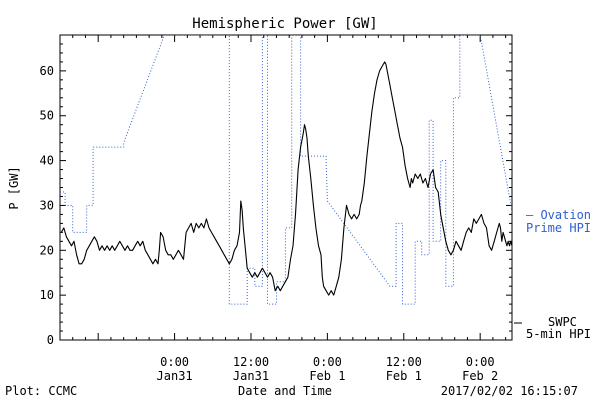 The width and height of the screenshot is (600, 400). I want to click on y-tick-label: 10, so click(47, 295).